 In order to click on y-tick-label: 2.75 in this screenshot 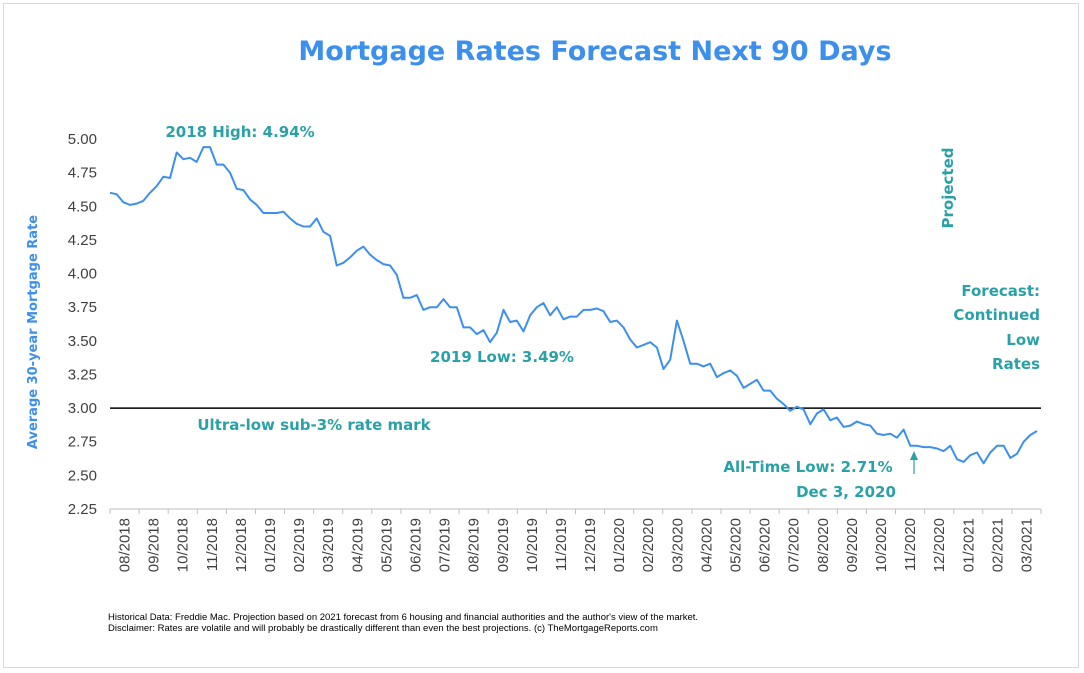, I will do `click(82, 442)`.